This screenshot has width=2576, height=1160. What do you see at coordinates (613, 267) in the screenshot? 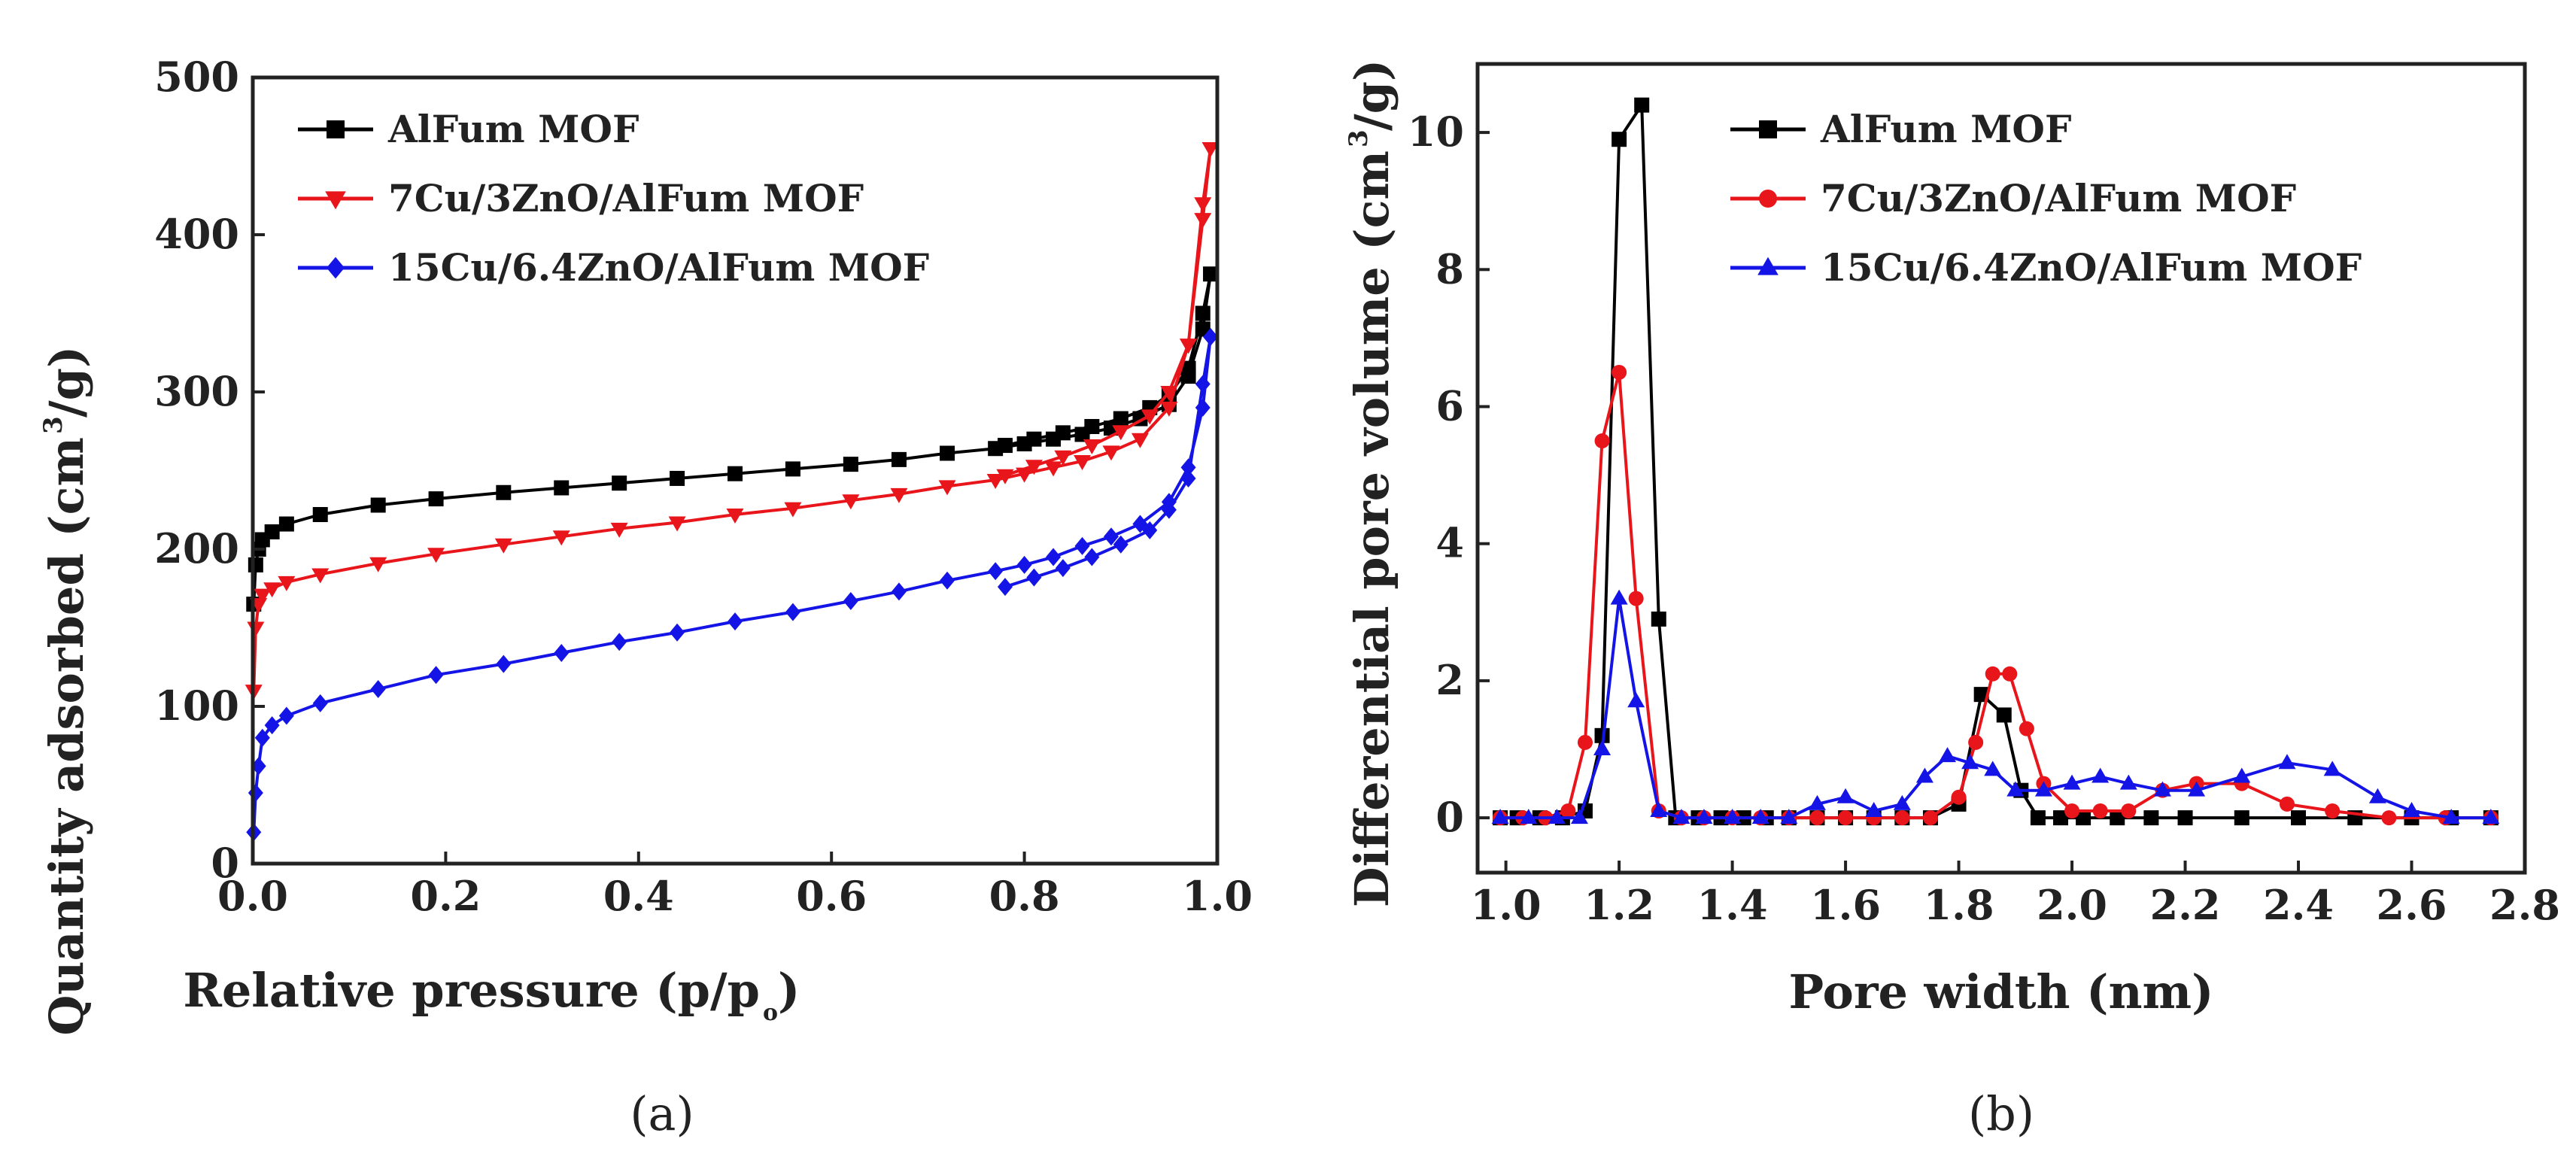
I see `panel-a-legend-entry-15cu-6-4zno-alfum-mof: 15Cu/6.4ZnO/AlFum MOF` at bounding box center [613, 267].